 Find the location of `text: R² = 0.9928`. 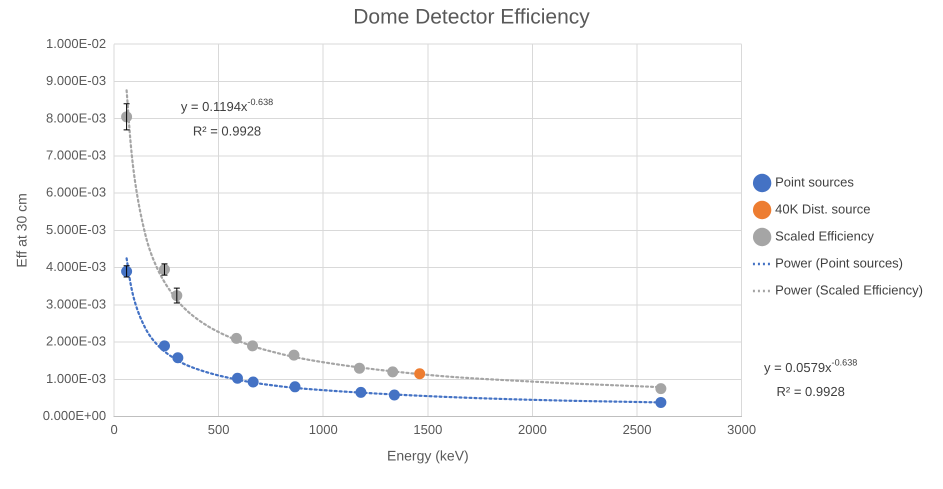

text: R² = 0.9928 is located at coordinates (810, 391).